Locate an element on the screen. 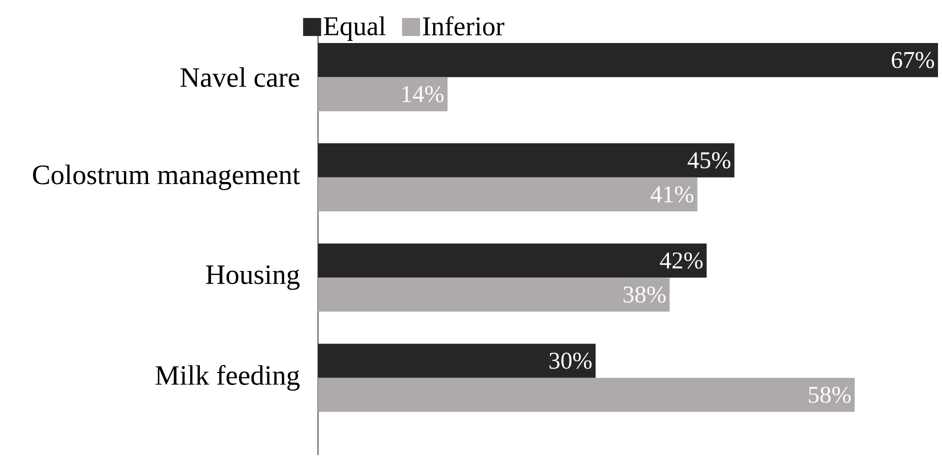  data-label: 67% is located at coordinates (913, 60).